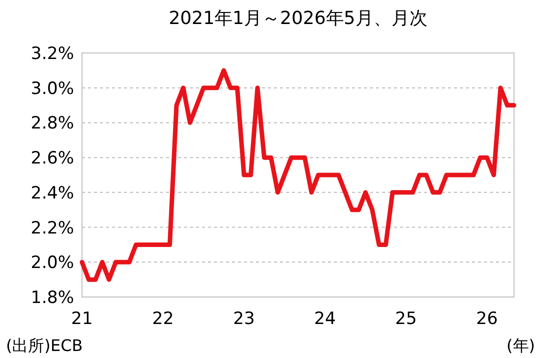 This screenshot has height=358, width=540. Describe the element at coordinates (52, 298) in the screenshot. I see `y-tick-label: 1.8%` at that location.